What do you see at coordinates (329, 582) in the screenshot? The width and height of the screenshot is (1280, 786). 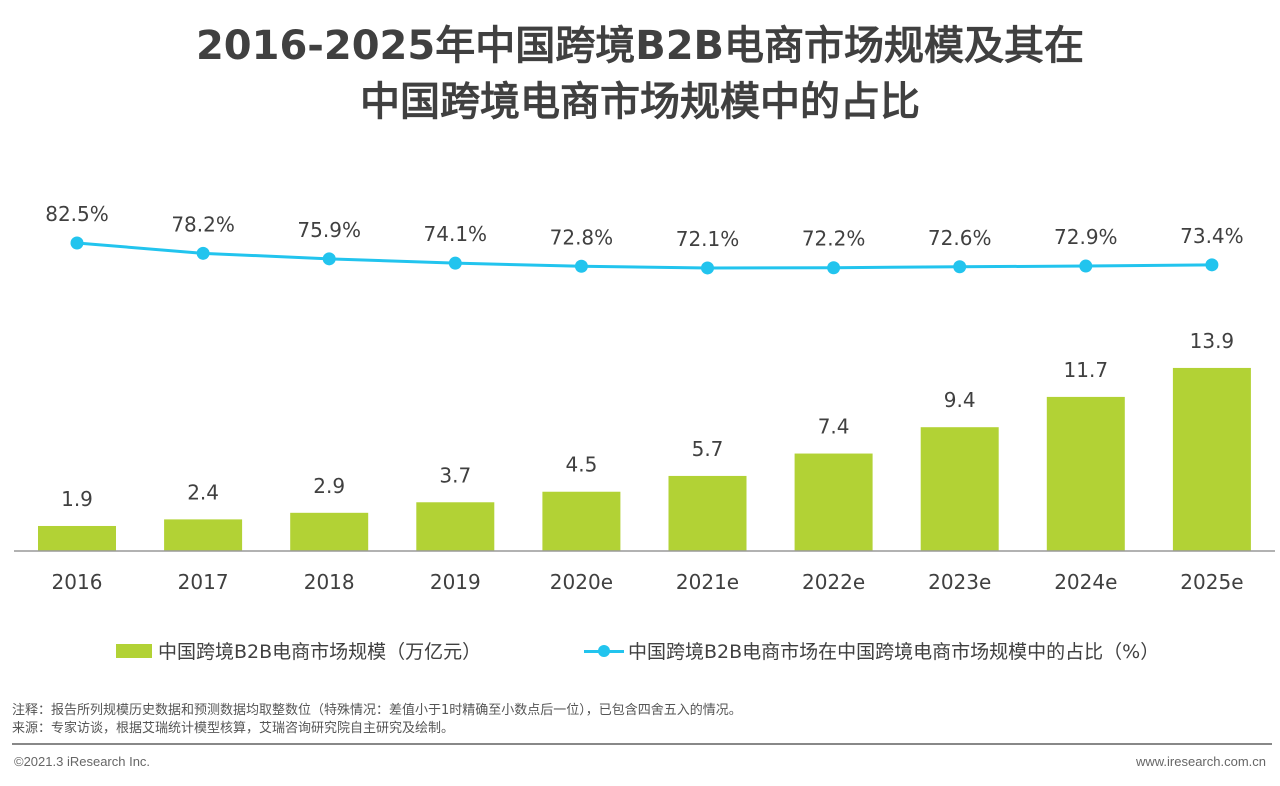 I see `x-tick-label: 2018` at bounding box center [329, 582].